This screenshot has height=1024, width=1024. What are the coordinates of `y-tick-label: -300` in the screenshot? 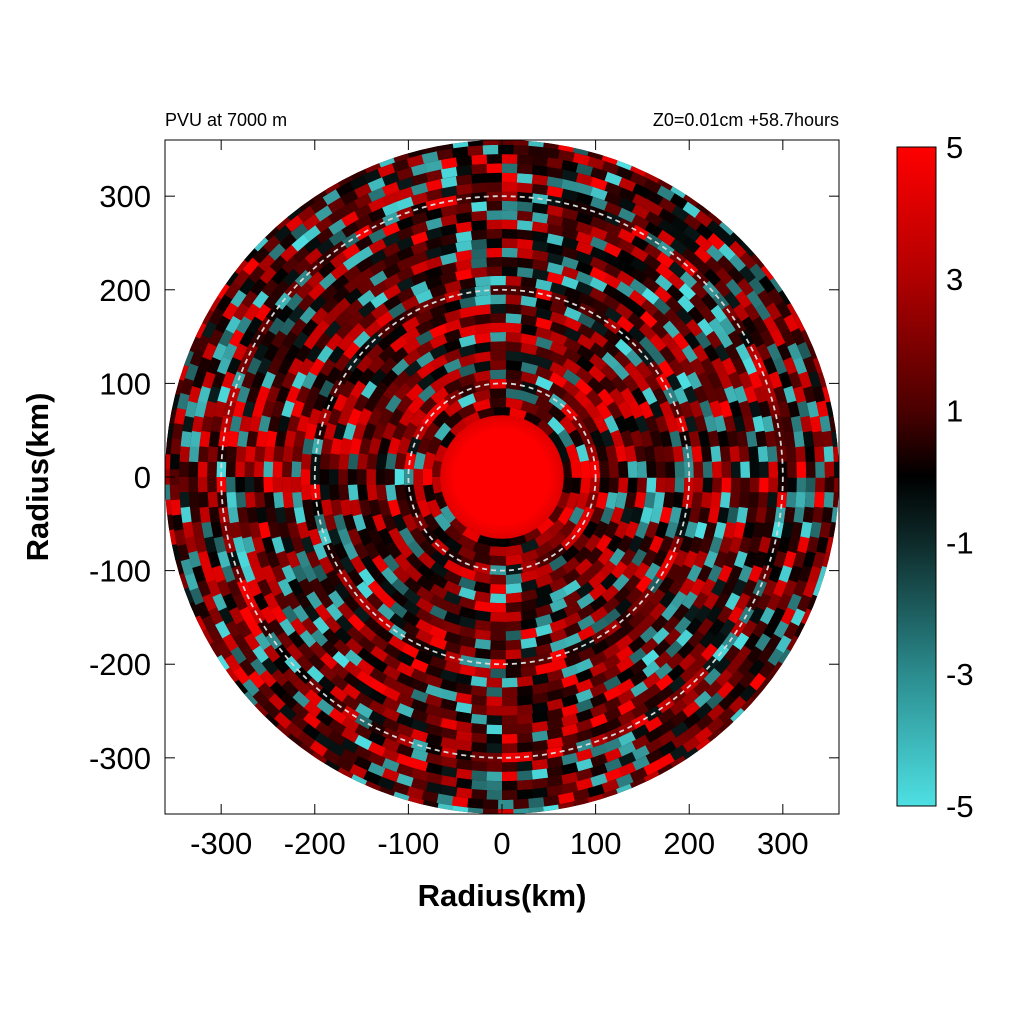 It's located at (120, 758).